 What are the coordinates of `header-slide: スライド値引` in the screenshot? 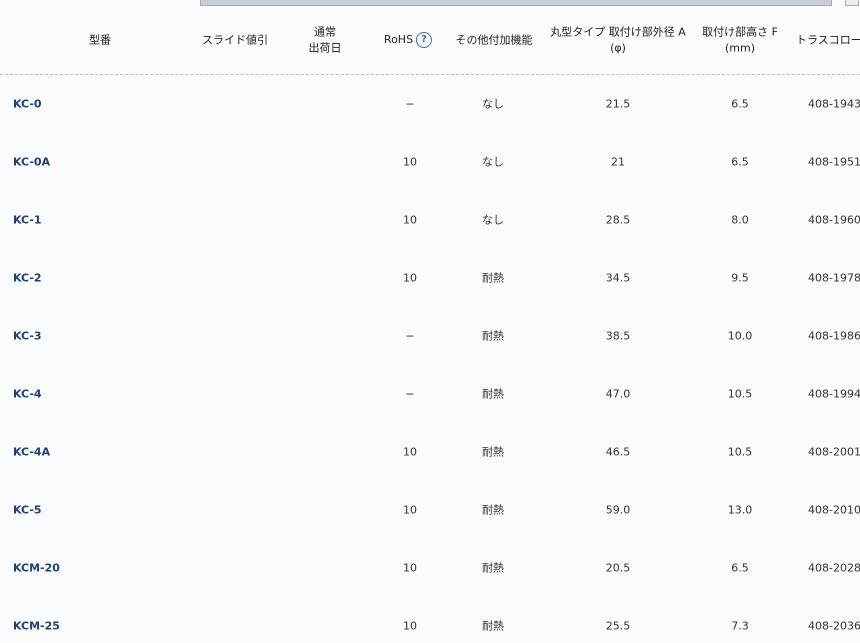 It's located at (235, 40).